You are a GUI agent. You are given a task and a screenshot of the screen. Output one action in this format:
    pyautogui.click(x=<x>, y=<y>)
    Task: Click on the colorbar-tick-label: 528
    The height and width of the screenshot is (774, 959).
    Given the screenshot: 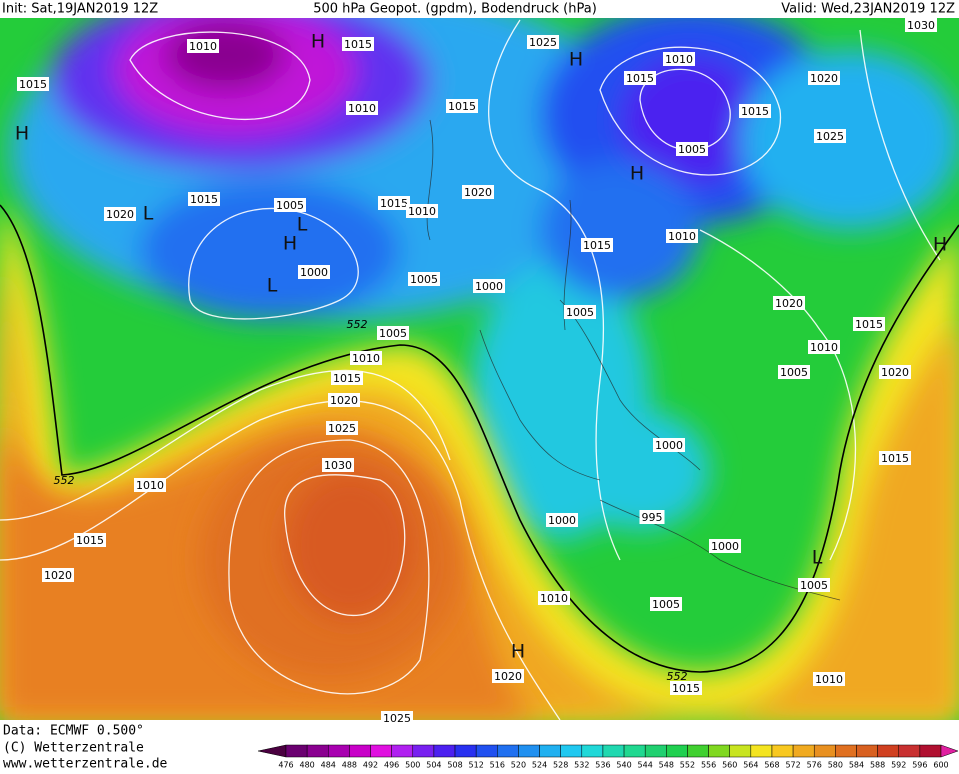 What is the action you would take?
    pyautogui.click(x=560, y=765)
    